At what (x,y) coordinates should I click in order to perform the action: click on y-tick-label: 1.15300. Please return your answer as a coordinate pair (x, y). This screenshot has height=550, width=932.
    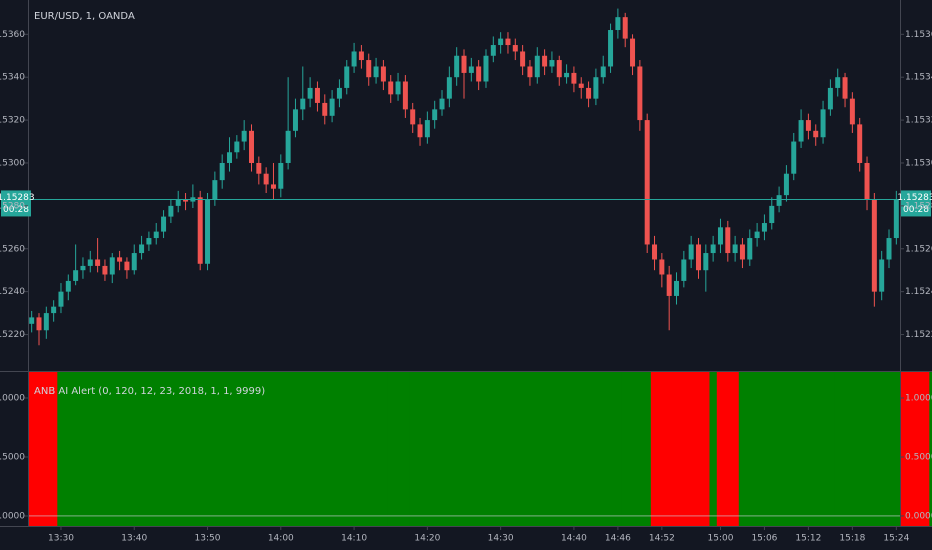
    Looking at the image, I should click on (12, 163).